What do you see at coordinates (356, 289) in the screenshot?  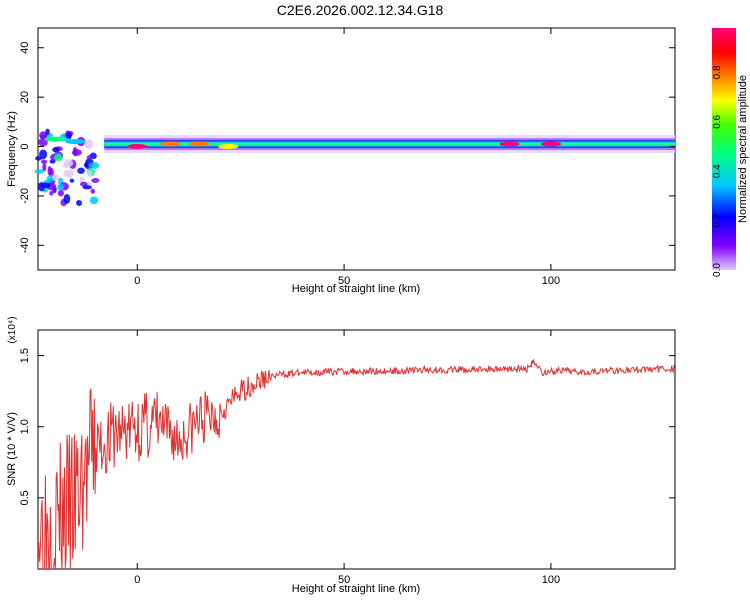 I see `spectrogram-x-axis-label: Height of straight line (km)` at bounding box center [356, 289].